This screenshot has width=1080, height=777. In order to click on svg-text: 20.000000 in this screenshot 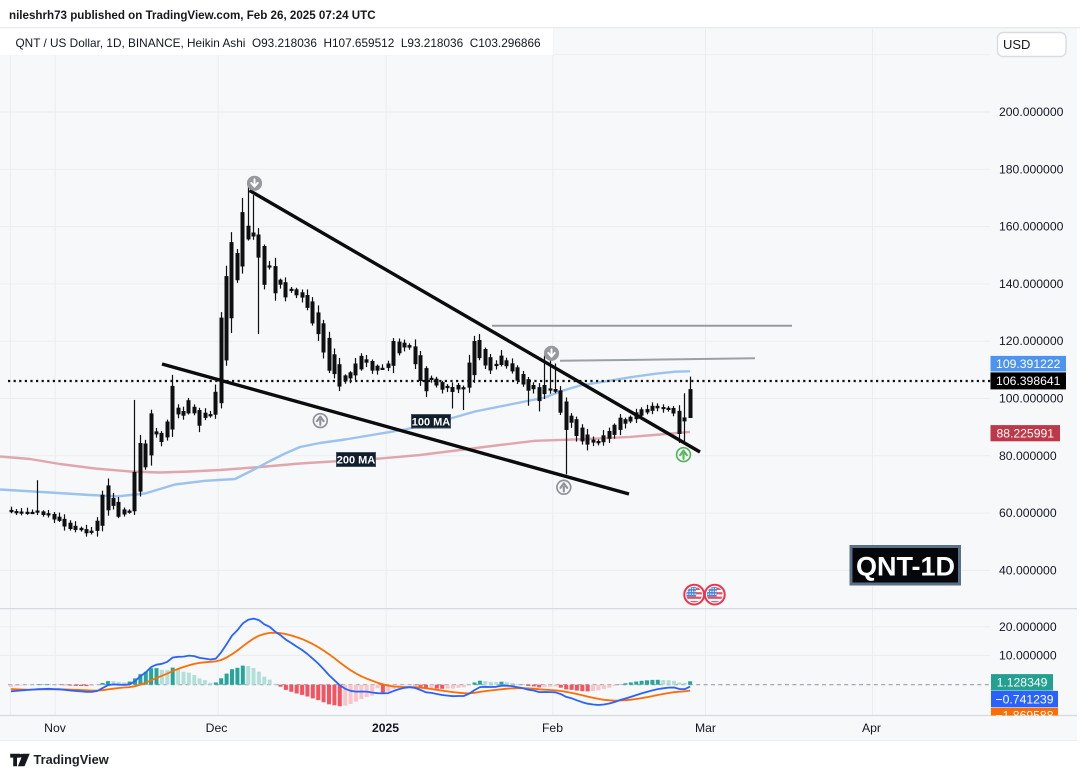, I will do `click(1028, 627)`.